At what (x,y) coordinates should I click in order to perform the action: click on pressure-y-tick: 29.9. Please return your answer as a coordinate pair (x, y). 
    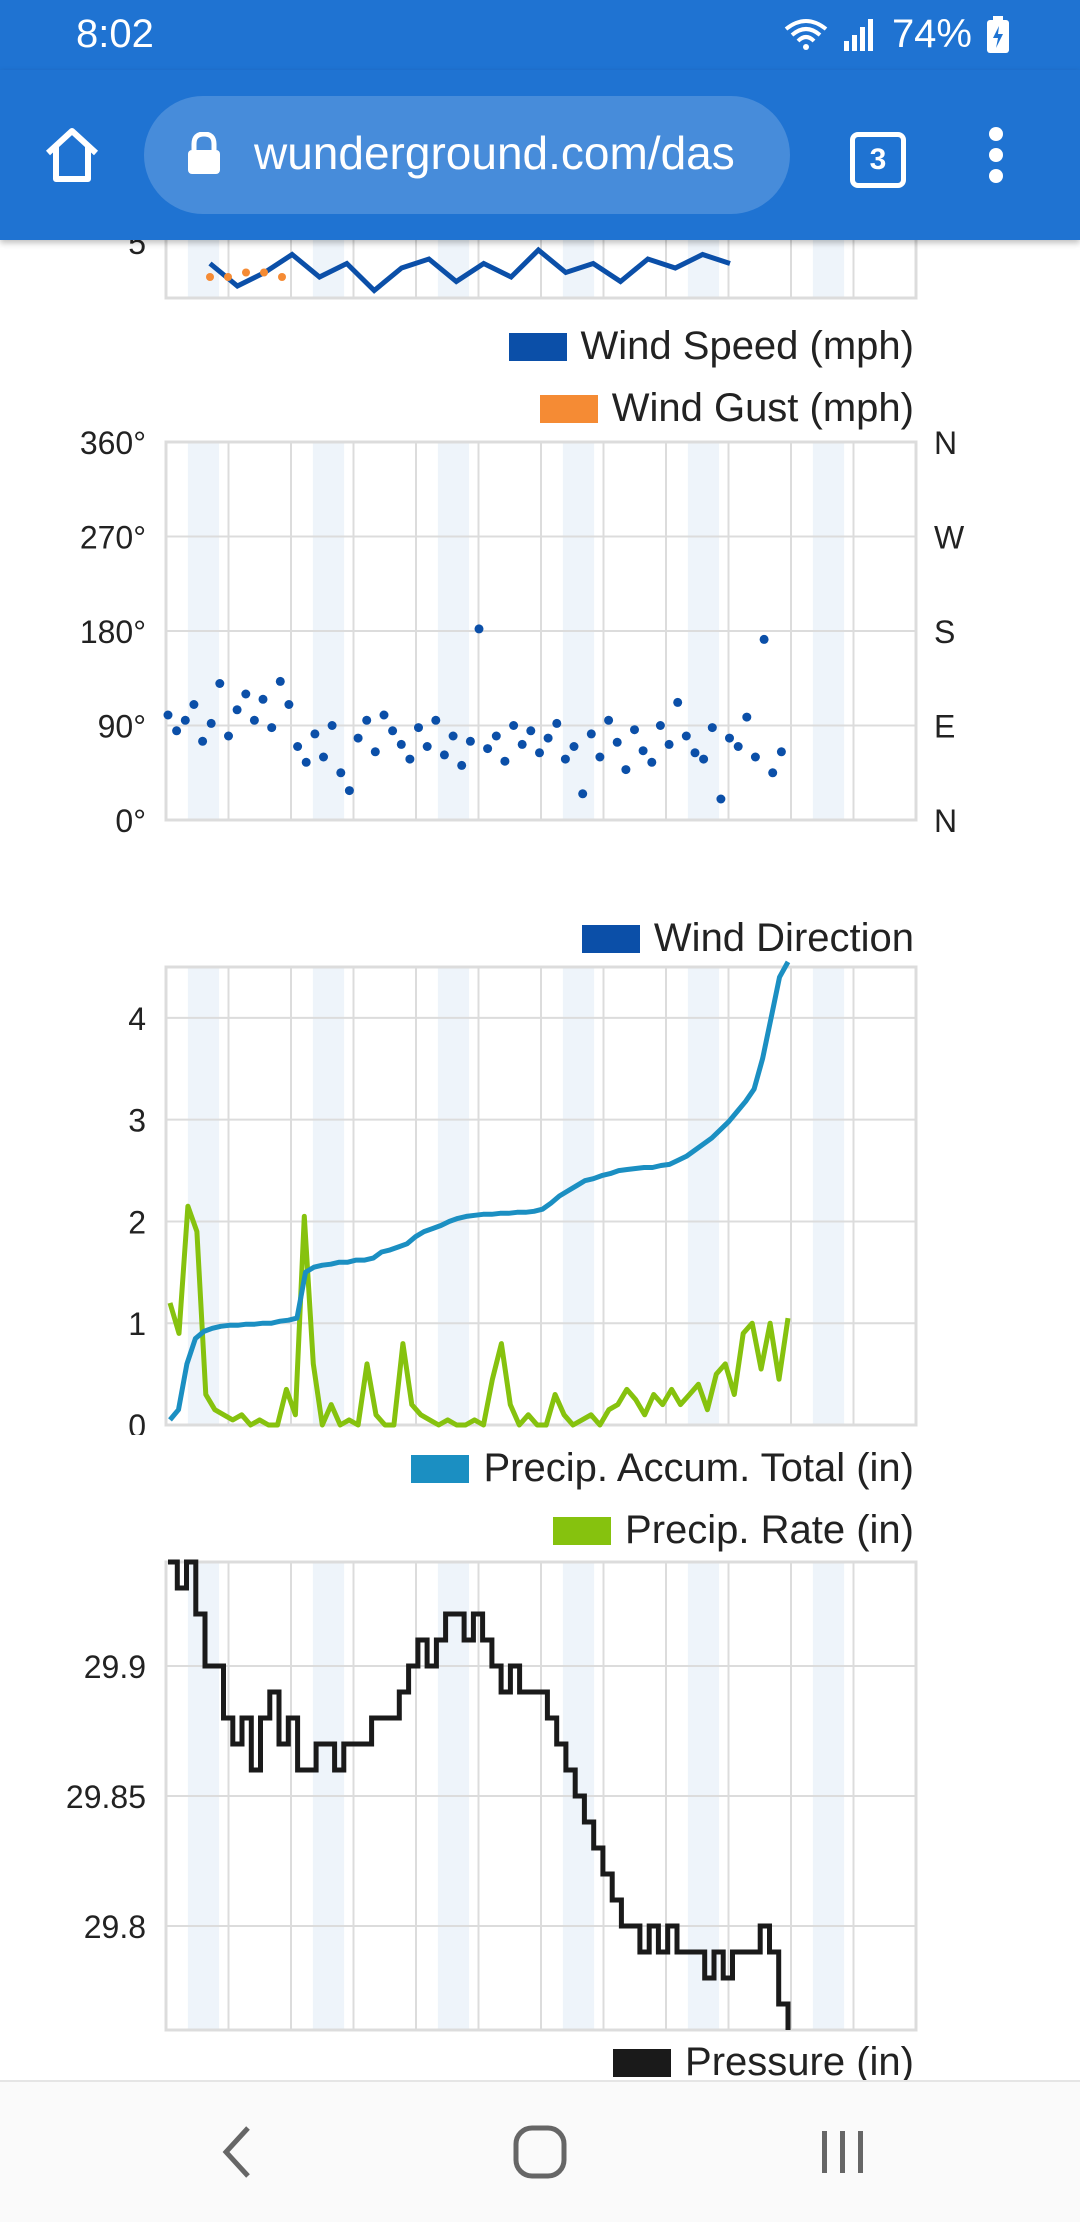
    Looking at the image, I should click on (115, 1667).